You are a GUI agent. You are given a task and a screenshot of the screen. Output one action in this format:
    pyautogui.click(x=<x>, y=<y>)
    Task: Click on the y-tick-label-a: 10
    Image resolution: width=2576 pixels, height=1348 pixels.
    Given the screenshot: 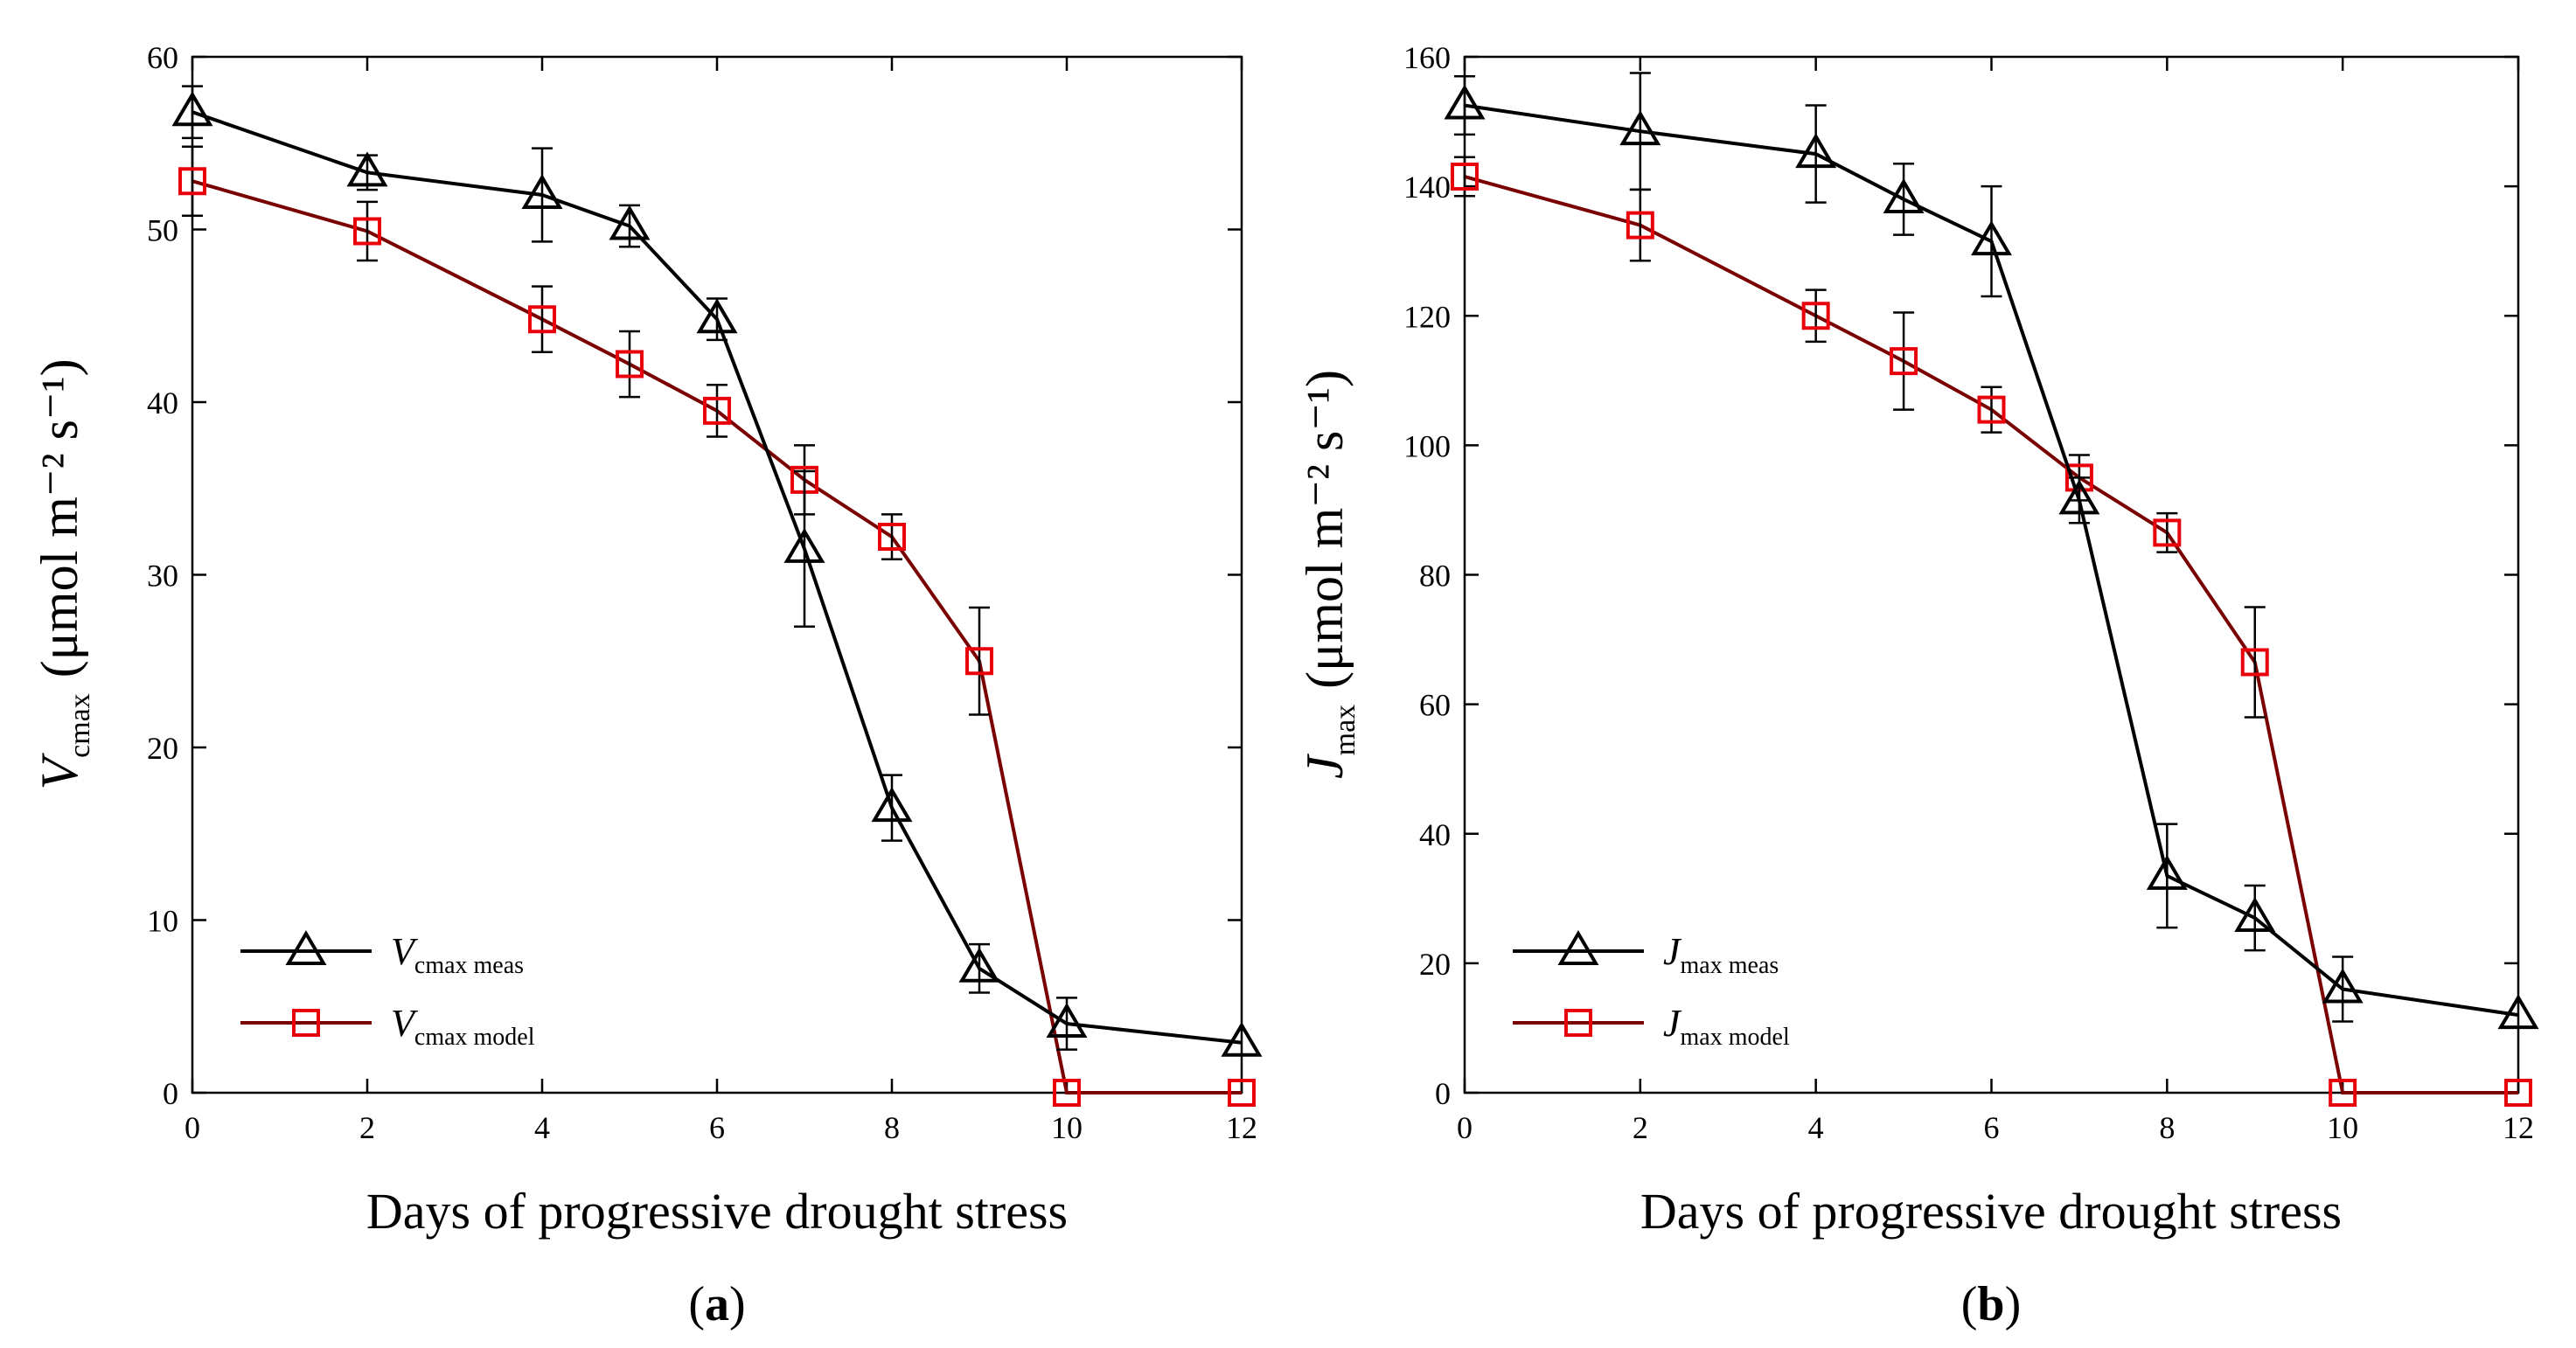 What is the action you would take?
    pyautogui.click(x=162, y=921)
    